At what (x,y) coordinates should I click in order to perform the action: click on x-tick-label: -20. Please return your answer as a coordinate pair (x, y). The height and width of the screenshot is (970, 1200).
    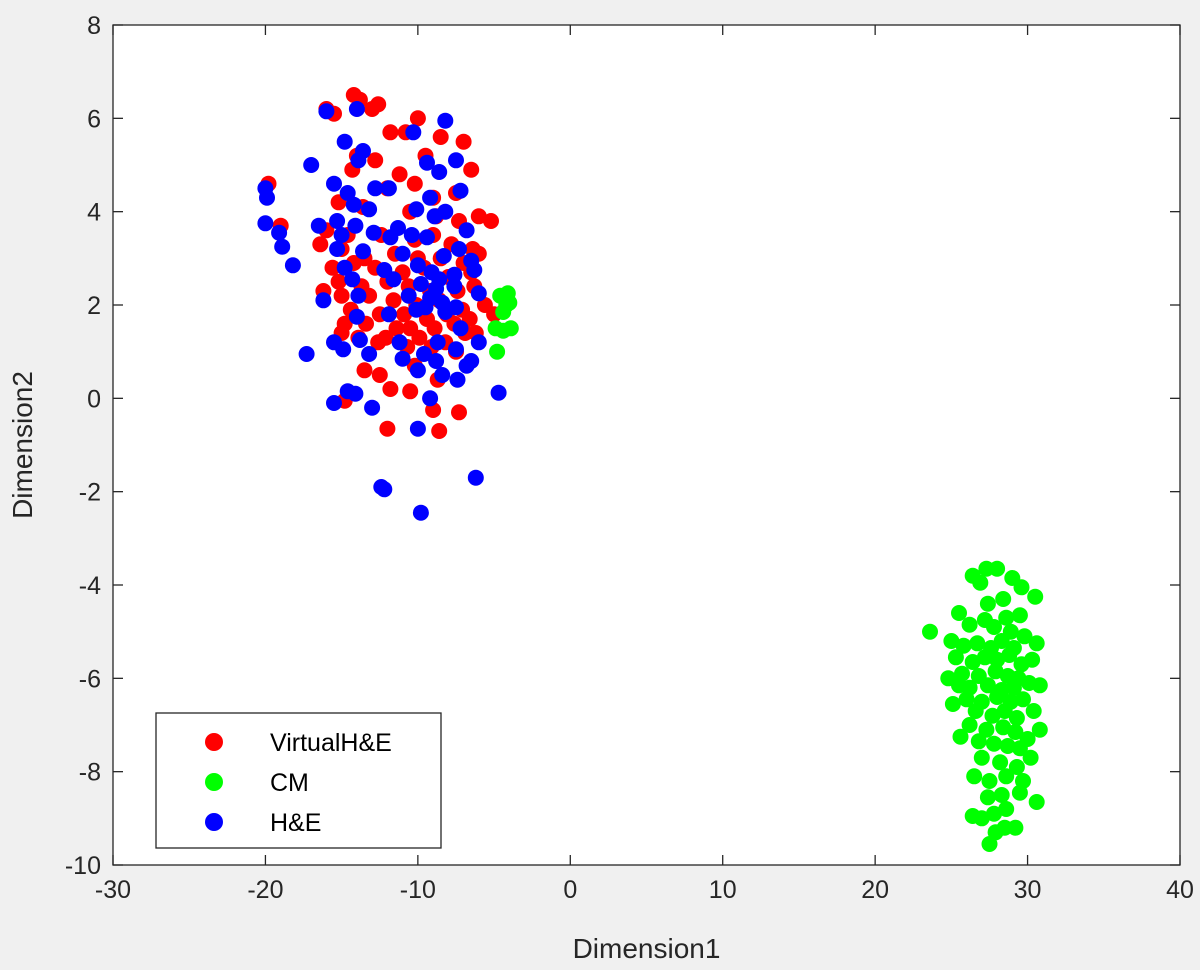
    Looking at the image, I should click on (265, 890).